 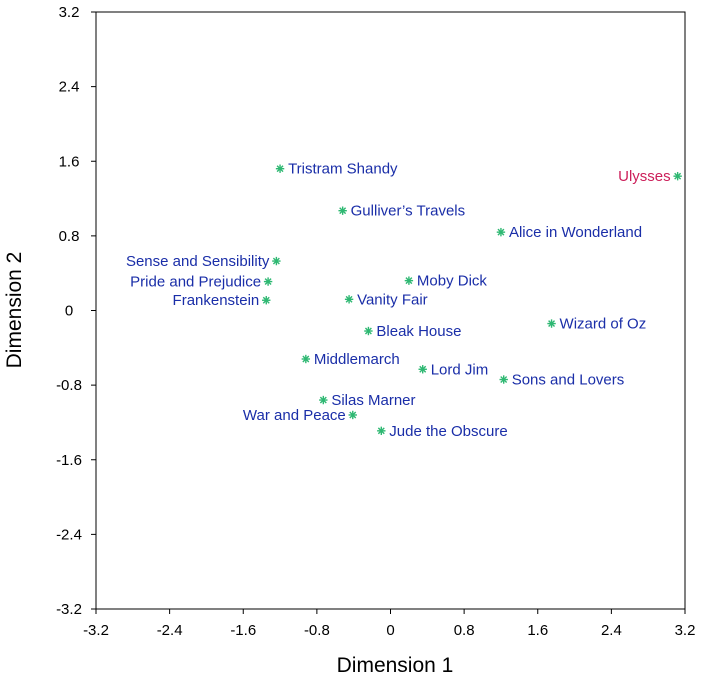 I want to click on y-tick-label: -3.2, so click(x=69, y=609).